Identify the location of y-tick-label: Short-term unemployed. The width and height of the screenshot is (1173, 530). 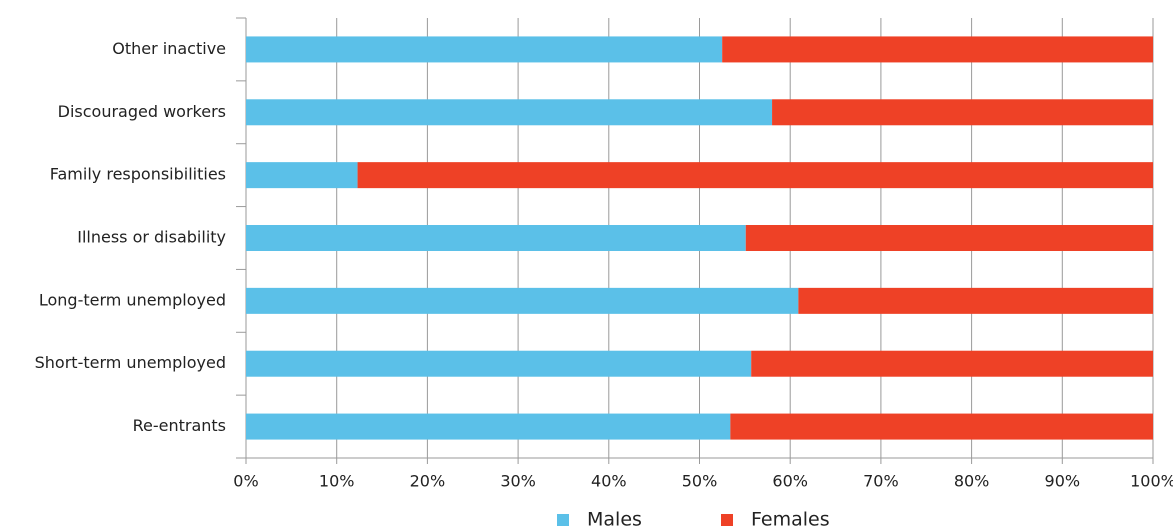
(130, 362).